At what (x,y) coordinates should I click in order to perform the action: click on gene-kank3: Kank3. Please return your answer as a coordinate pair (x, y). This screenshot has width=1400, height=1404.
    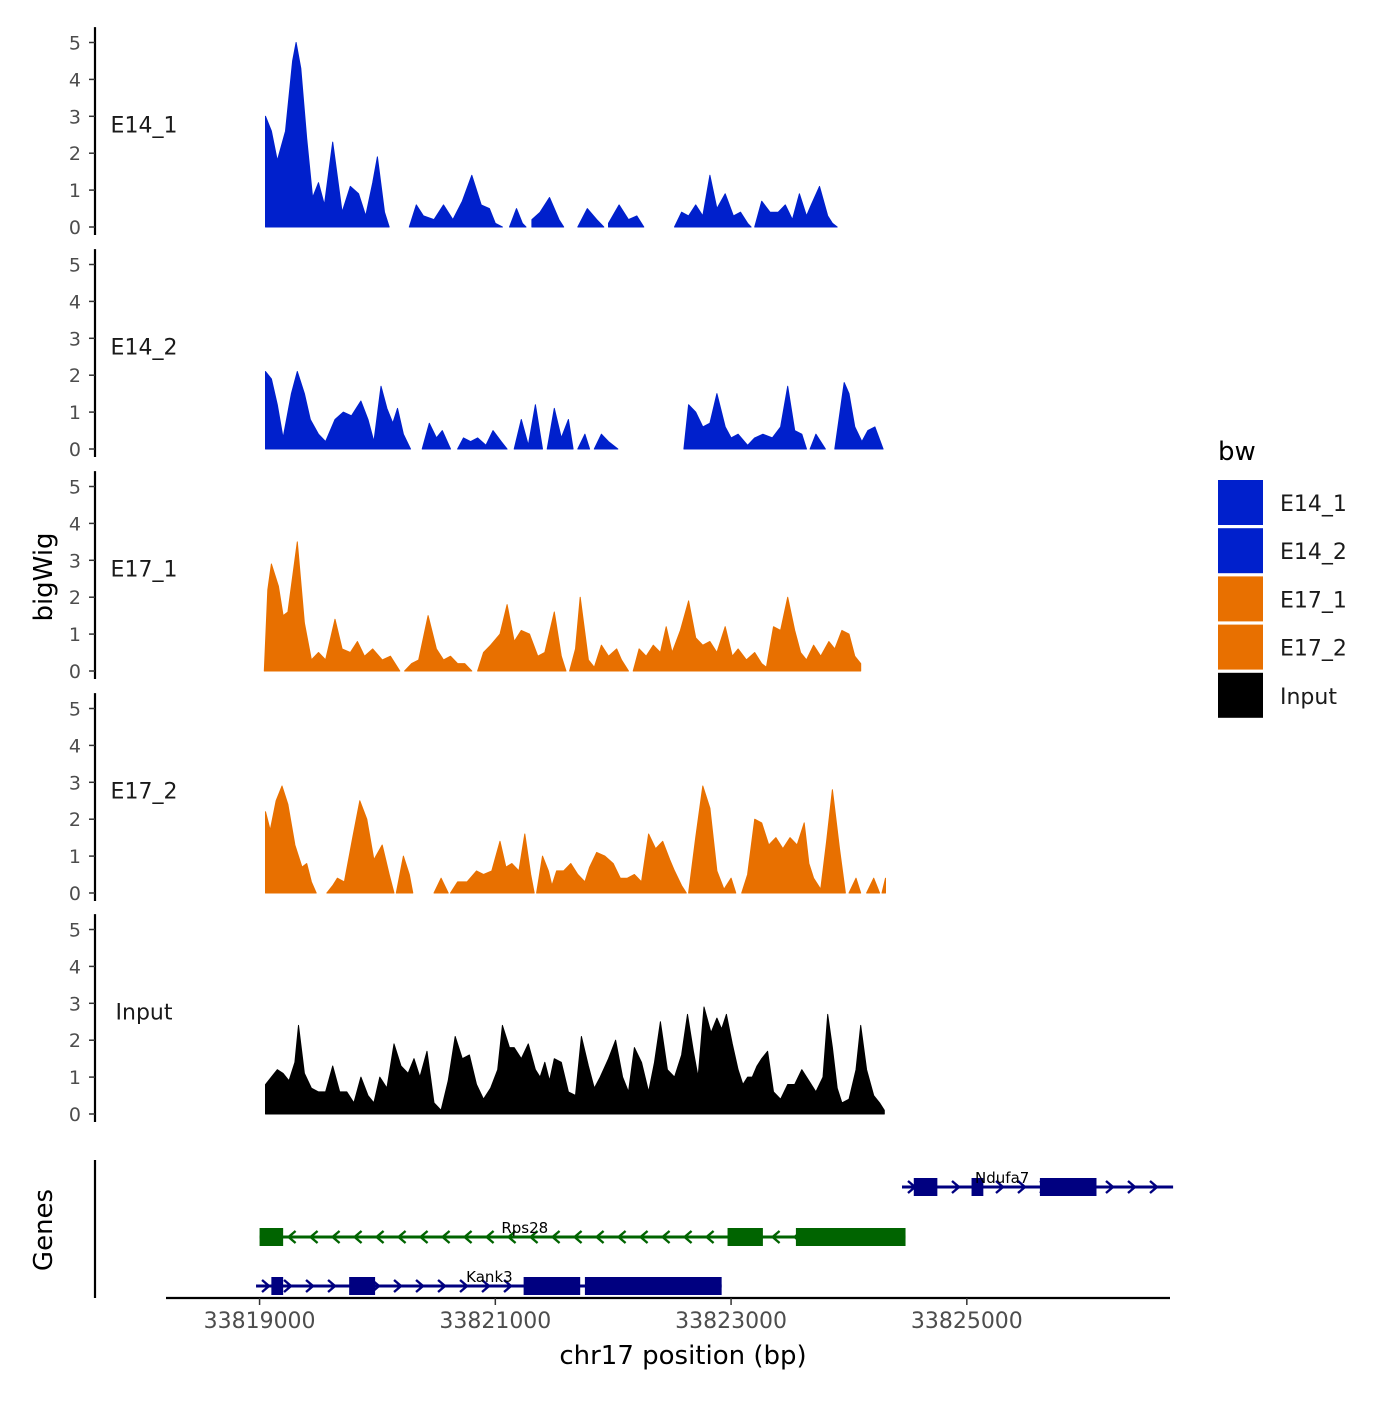
    Looking at the image, I should click on (489, 1281).